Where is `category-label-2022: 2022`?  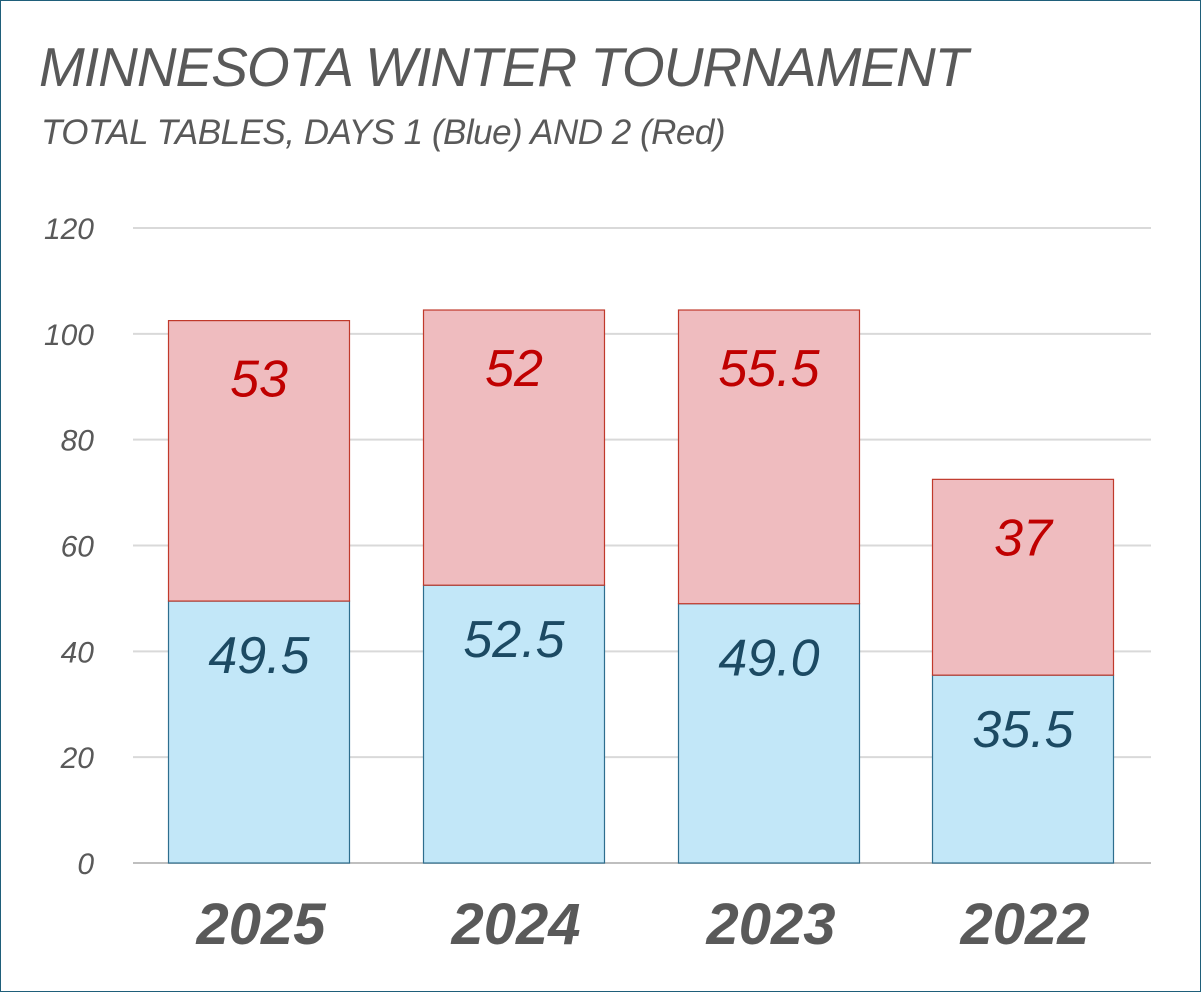
category-label-2022: 2022 is located at coordinates (1024, 924).